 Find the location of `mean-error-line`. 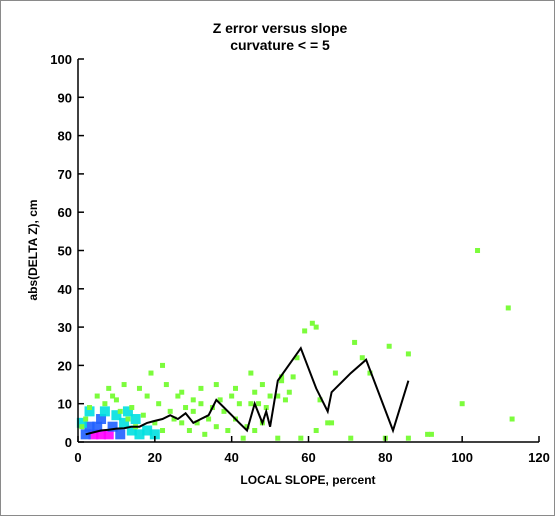

mean-error-line is located at coordinates (247, 391).